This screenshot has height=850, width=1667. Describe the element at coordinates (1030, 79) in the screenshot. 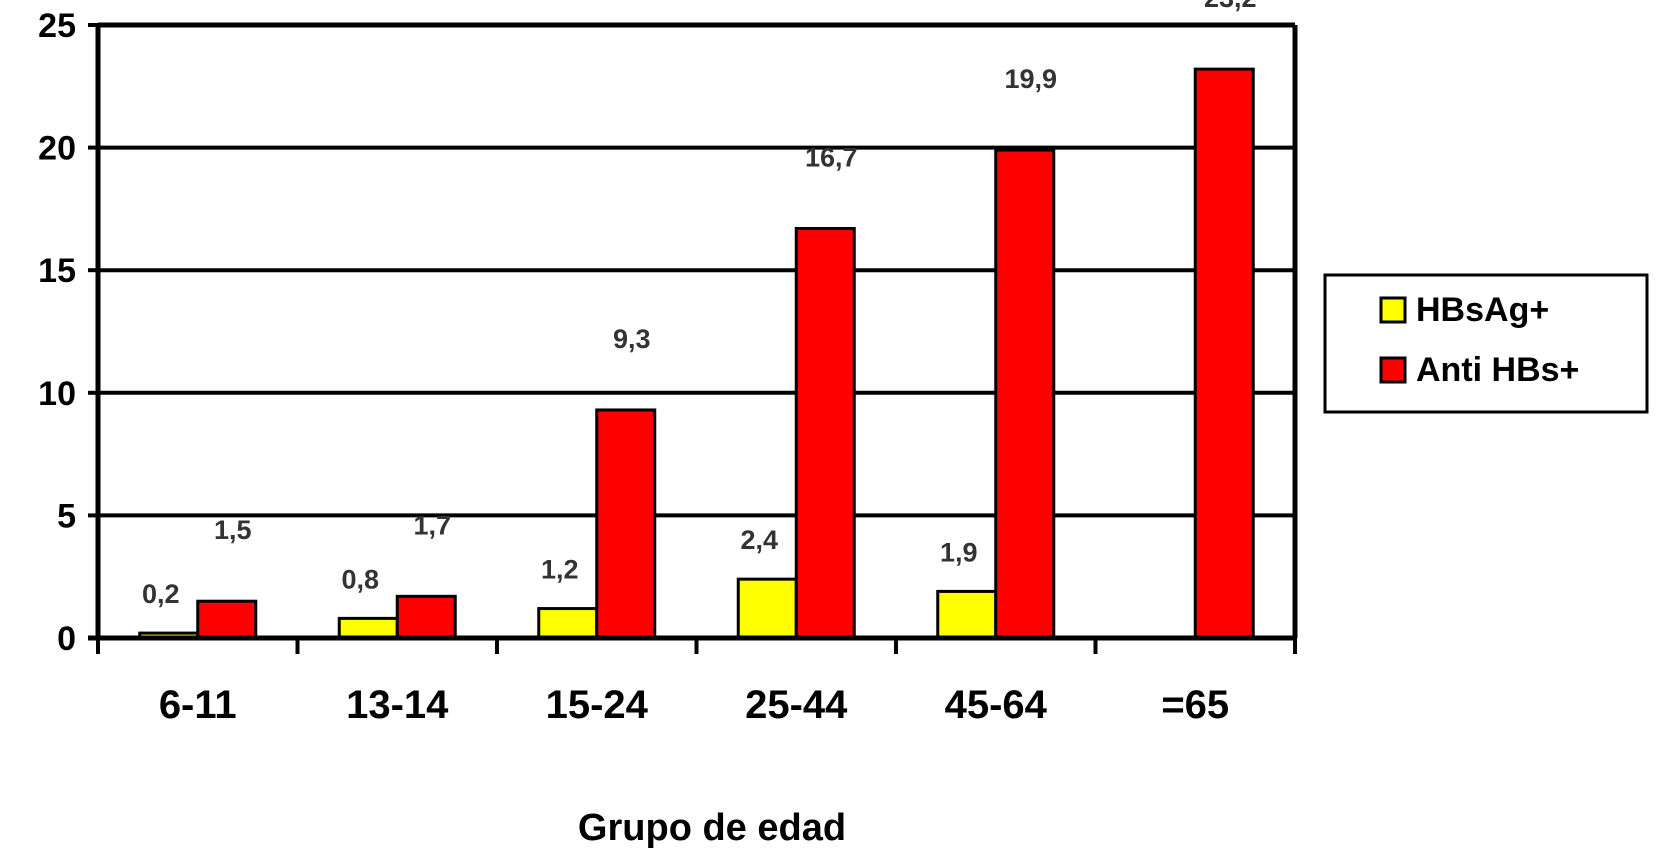

I see `data-label: 19,9` at that location.